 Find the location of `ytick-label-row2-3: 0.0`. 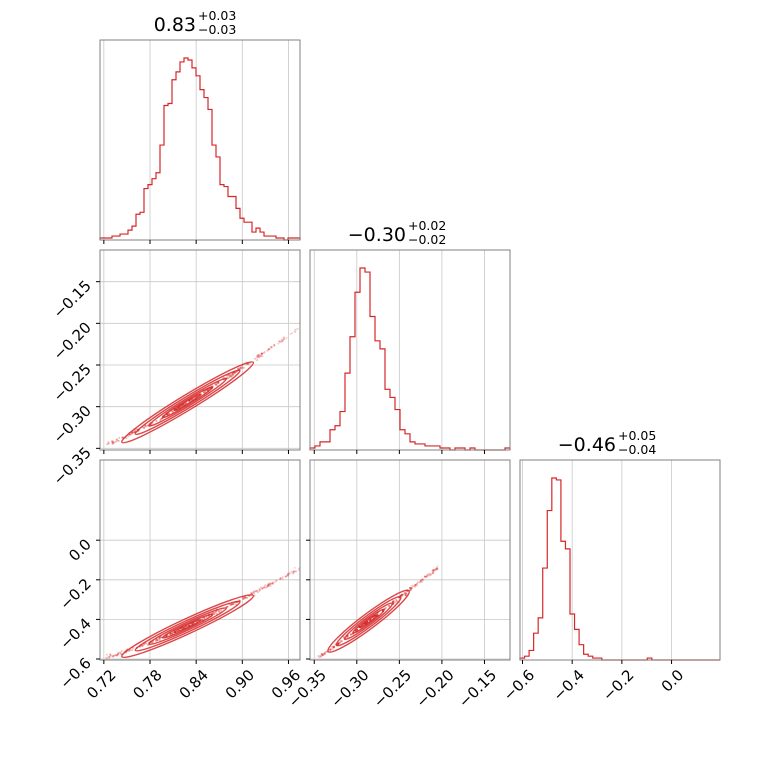

ytick-label-row2-3: 0.0 is located at coordinates (80, 550).